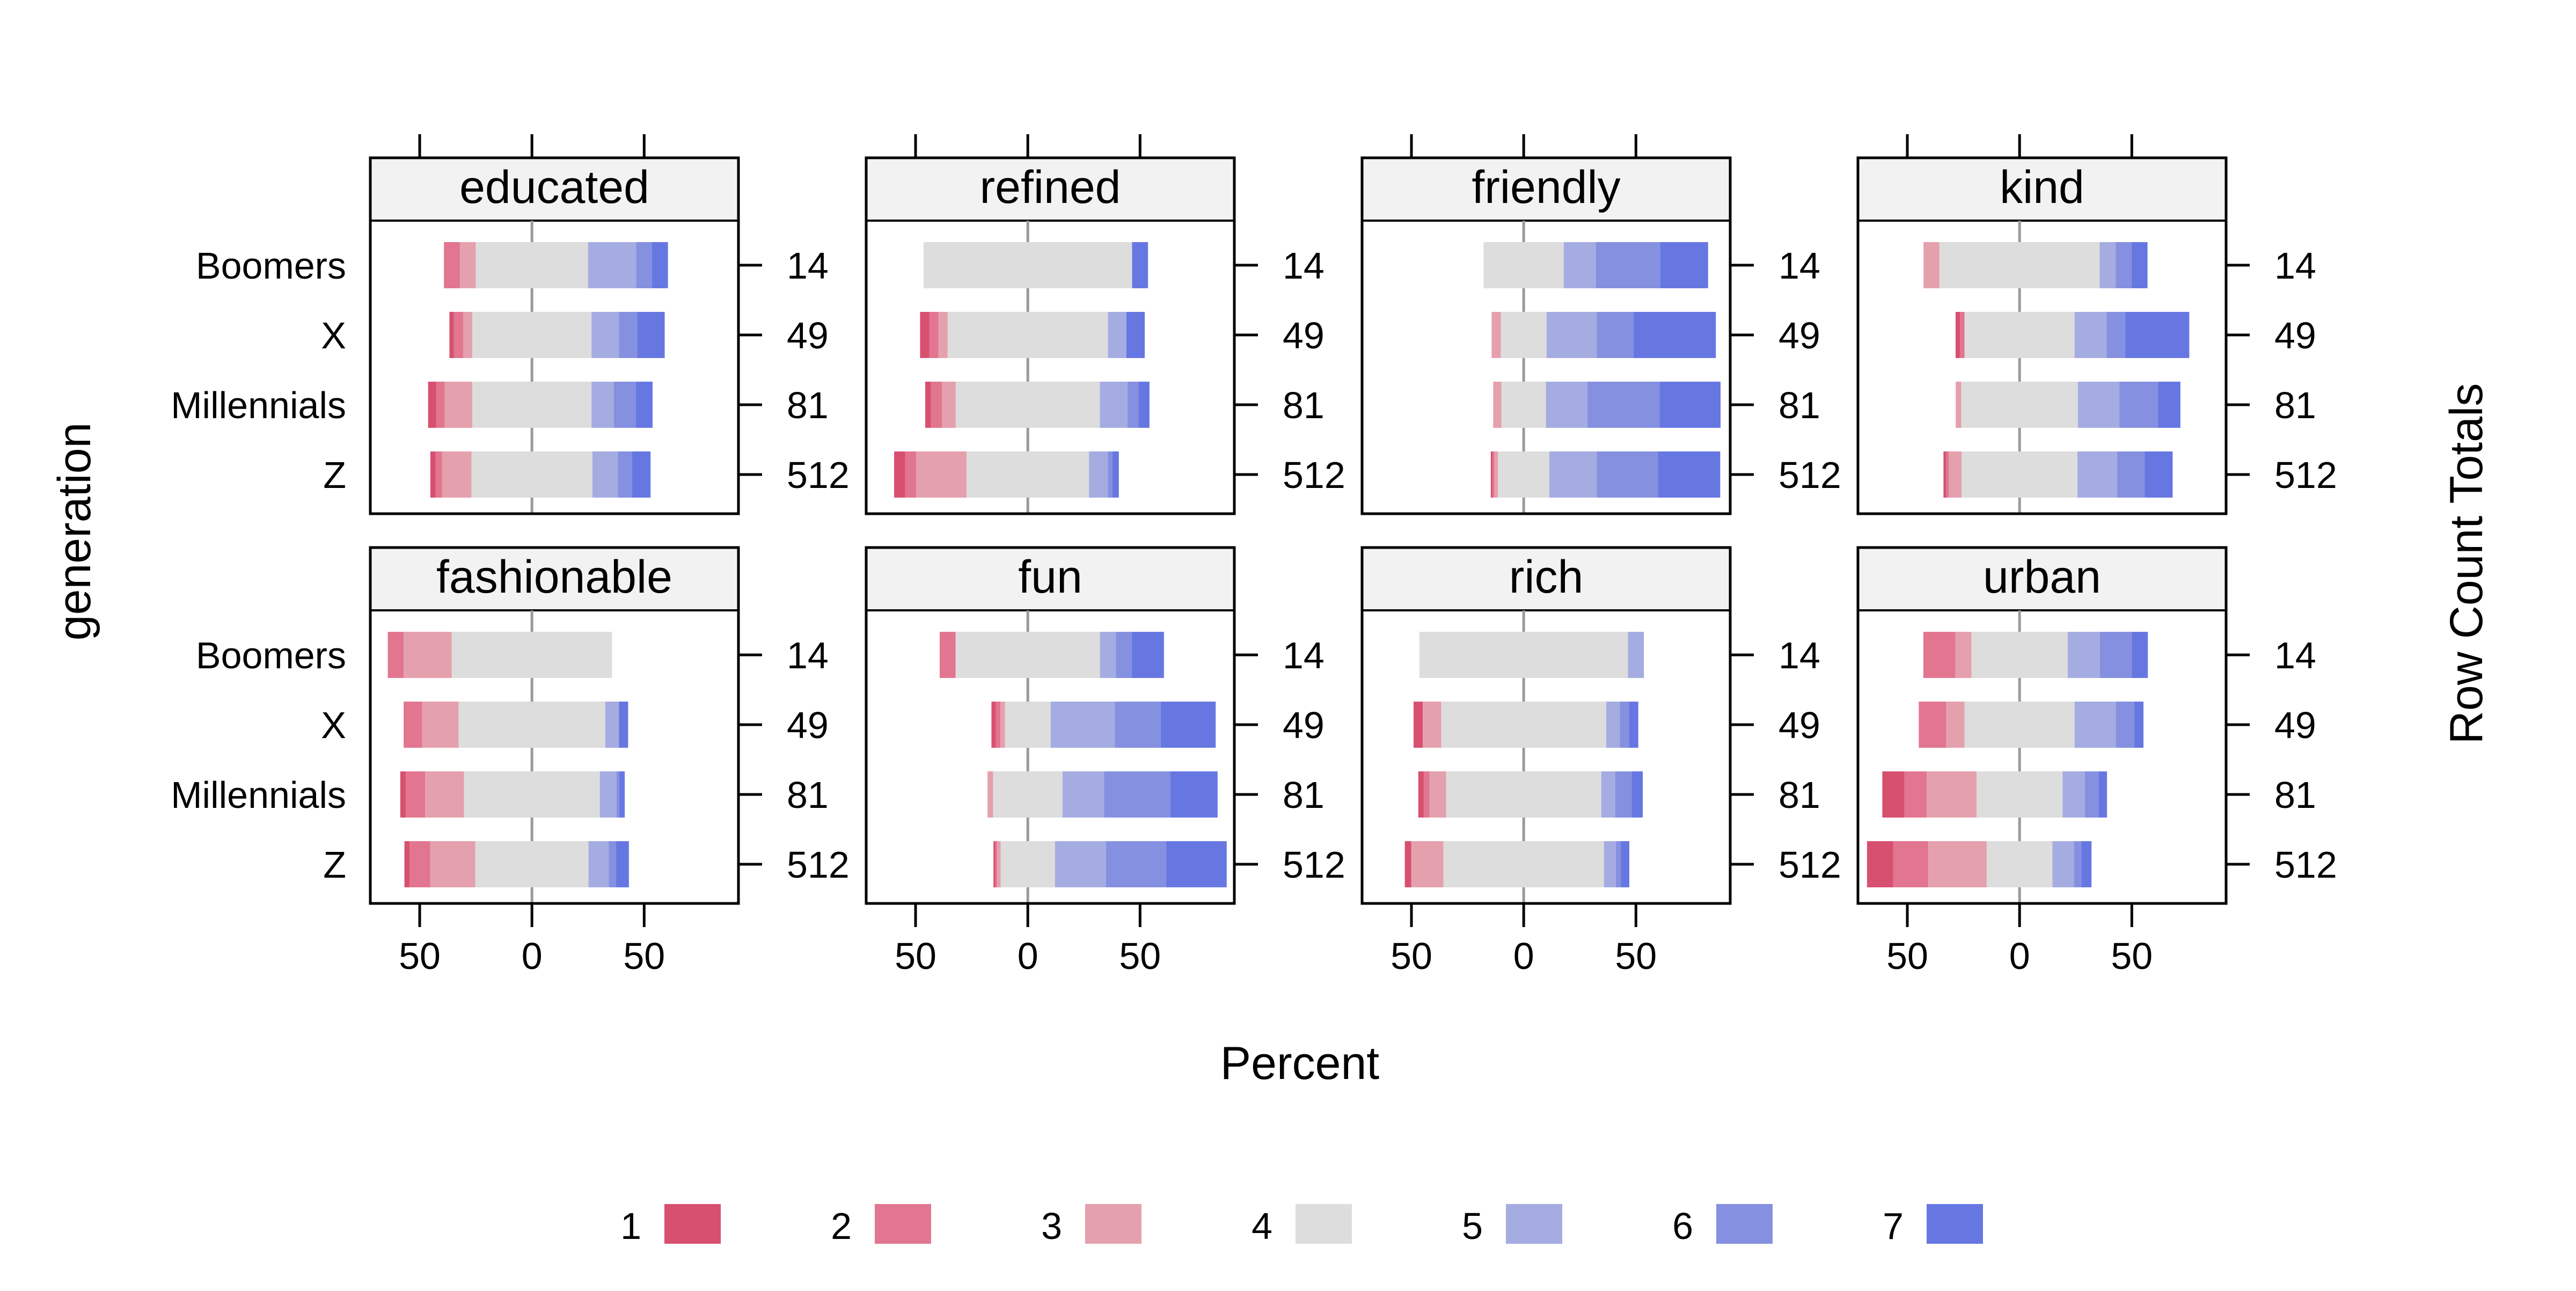 Image resolution: width=2576 pixels, height=1291 pixels. I want to click on category-label: Millennials, so click(258, 405).